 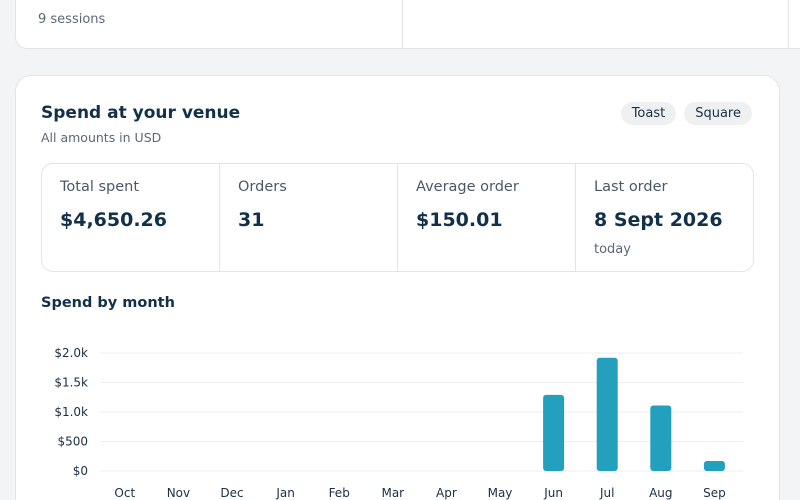 I want to click on stat-value: 31, so click(x=251, y=220).